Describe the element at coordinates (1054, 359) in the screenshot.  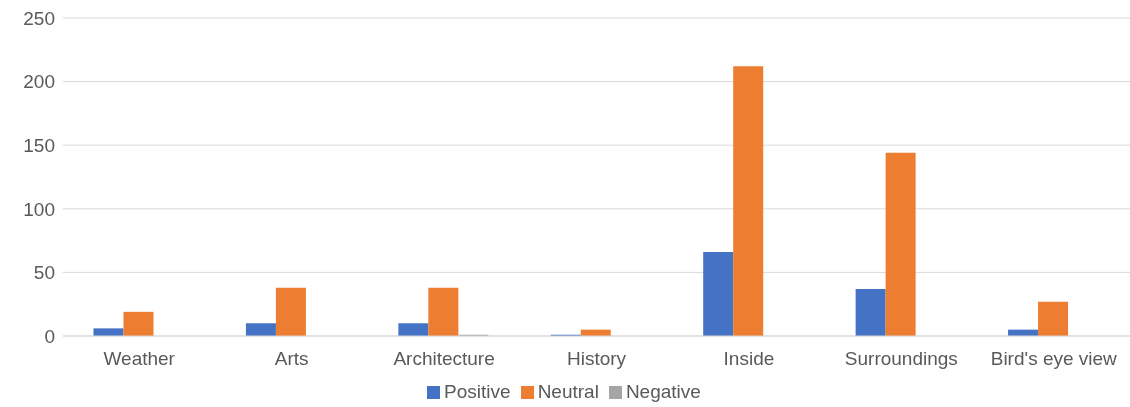
I see `x-tick-label: Bird's eye view` at that location.